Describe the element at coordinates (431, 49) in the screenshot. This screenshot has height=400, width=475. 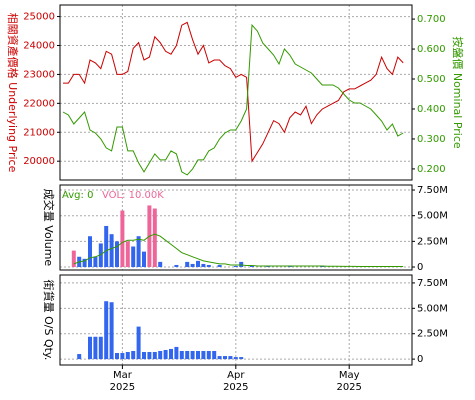
I see `y2-tick-label: 0.600` at that location.